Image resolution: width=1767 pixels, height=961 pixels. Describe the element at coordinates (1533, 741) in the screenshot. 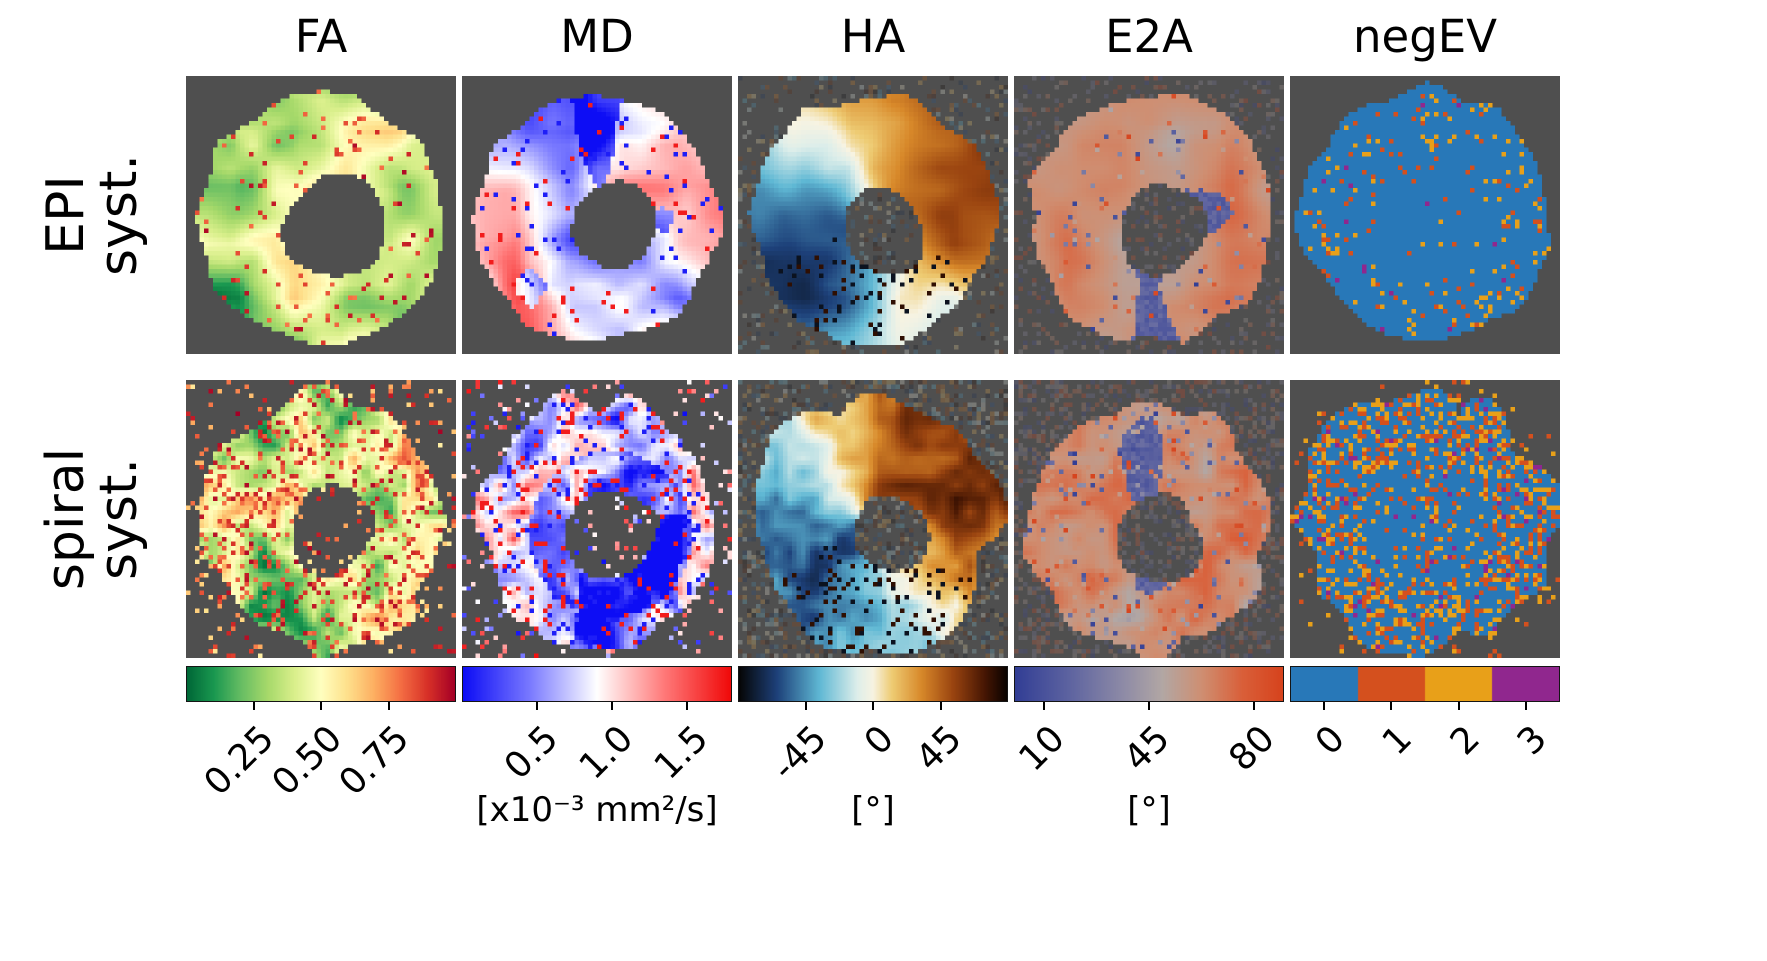

I see `tick-label-negev-3: 3` at that location.